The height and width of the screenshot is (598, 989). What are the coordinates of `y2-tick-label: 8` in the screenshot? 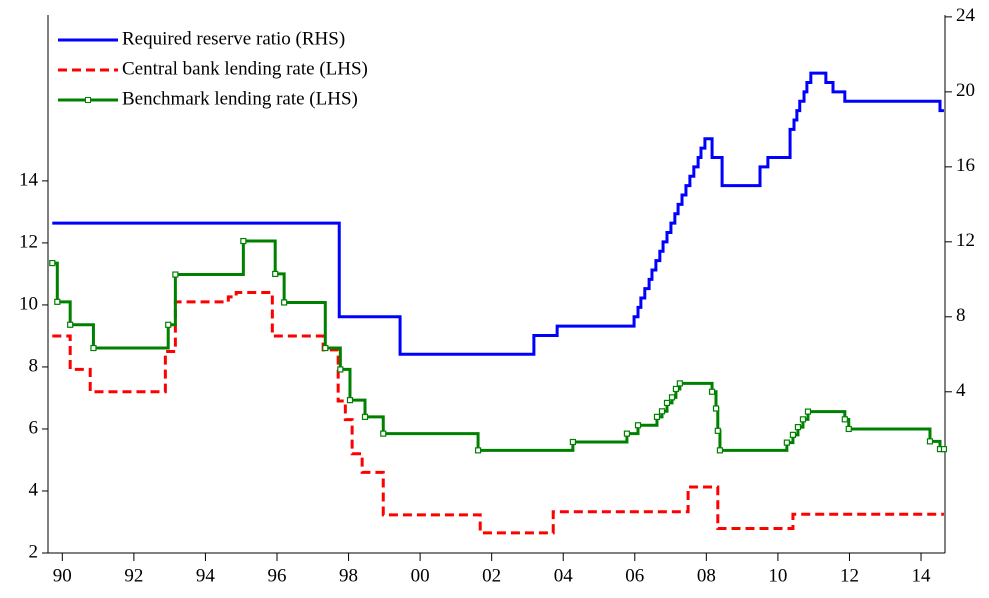 It's located at (961, 315).